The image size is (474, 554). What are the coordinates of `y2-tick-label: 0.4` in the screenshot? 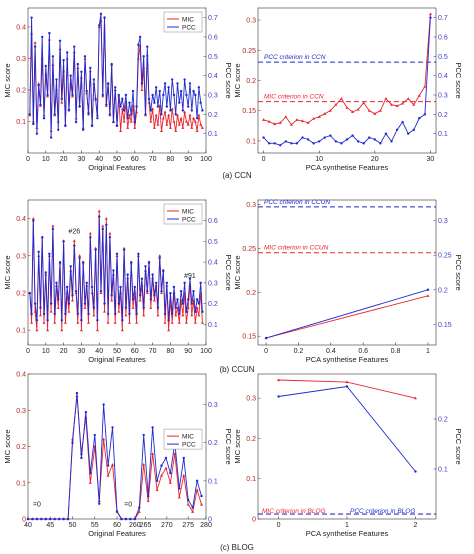 It's located at (213, 263).